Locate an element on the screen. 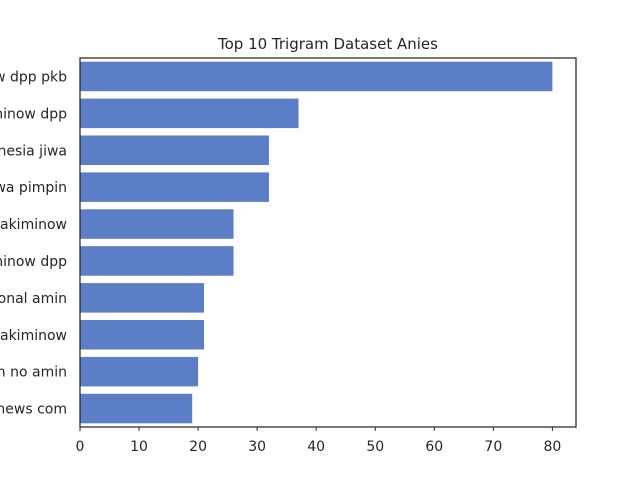 Image resolution: width=640 pixels, height=480 pixels. x-tick-label: 60 is located at coordinates (434, 447).